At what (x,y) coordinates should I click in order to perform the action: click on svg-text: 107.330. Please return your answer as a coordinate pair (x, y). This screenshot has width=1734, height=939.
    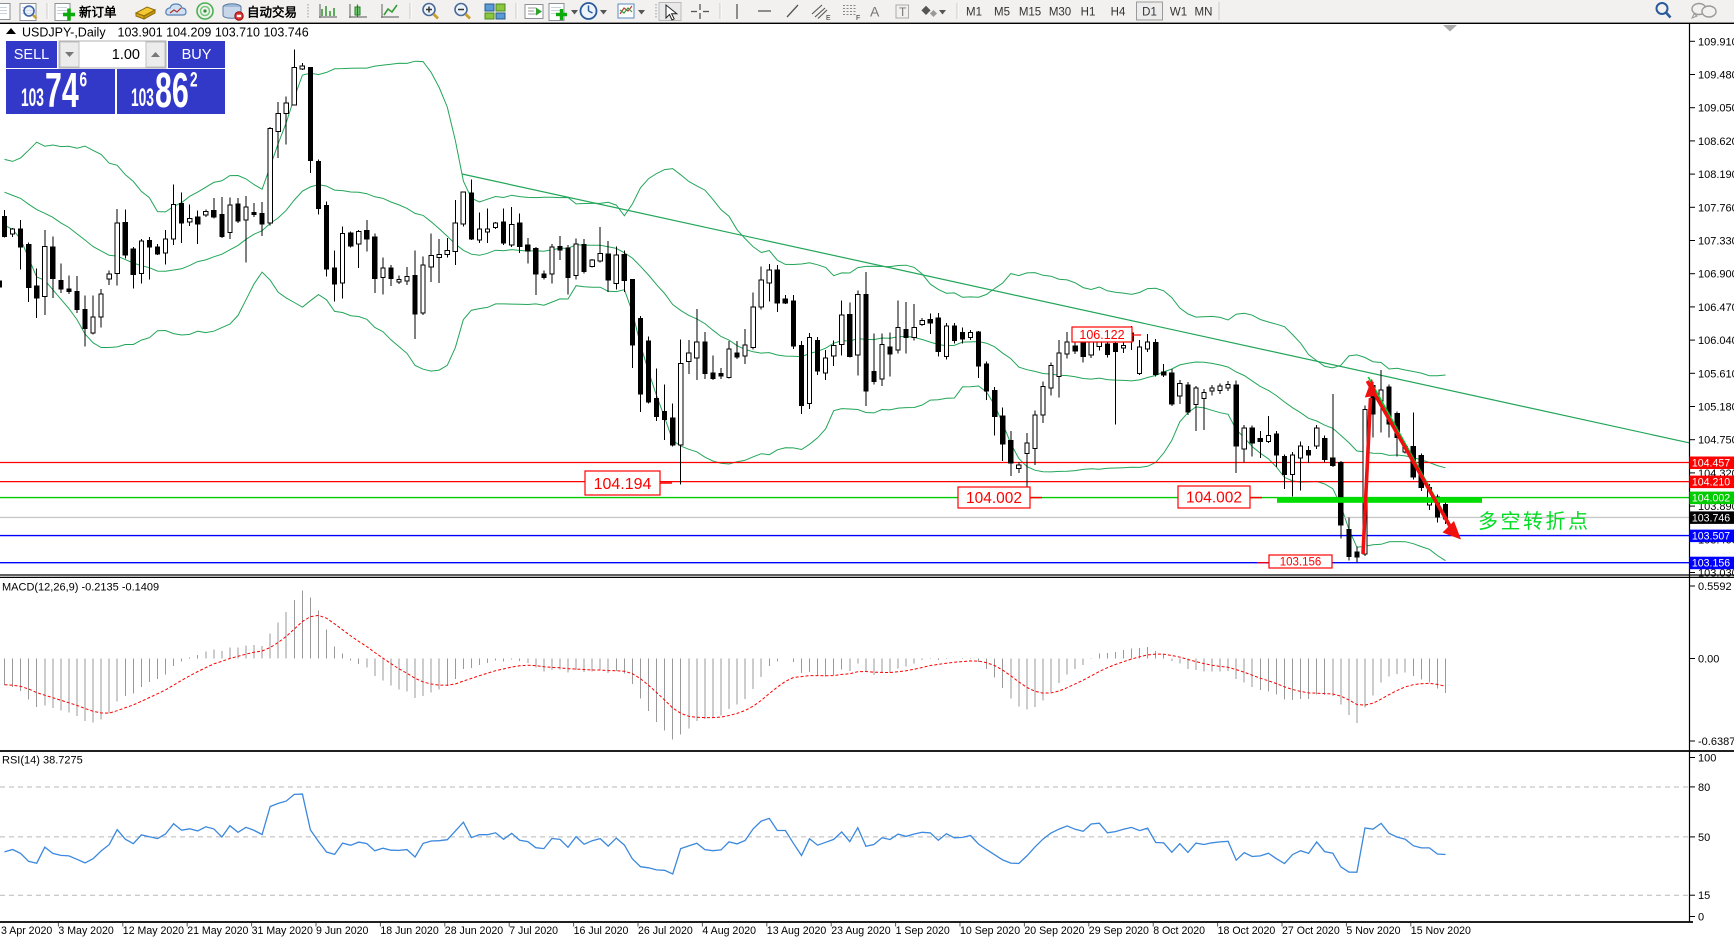
    Looking at the image, I should click on (1716, 242).